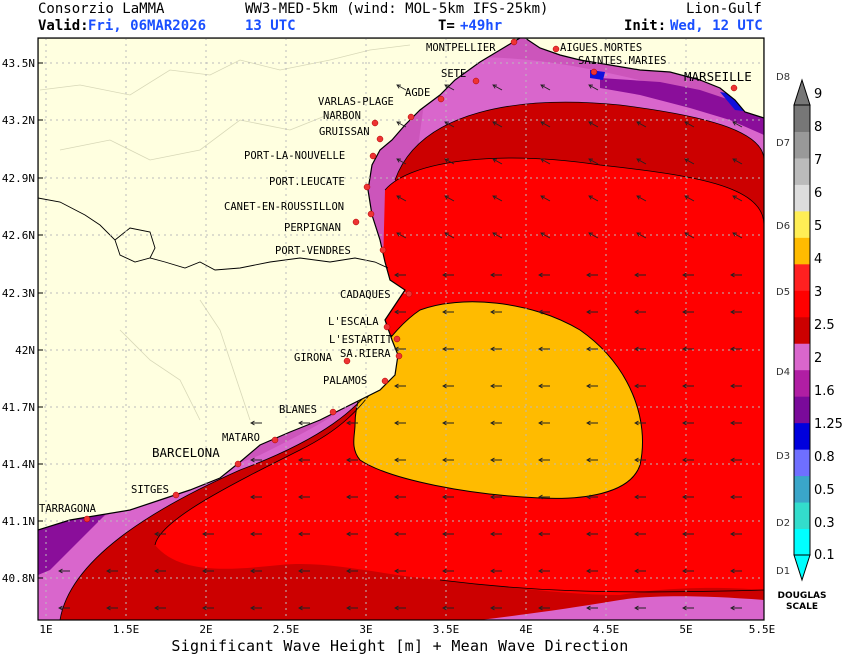 The width and height of the screenshot is (850, 657). What do you see at coordinates (481, 26) in the screenshot?
I see `forecast-step-value: +49hr` at bounding box center [481, 26].